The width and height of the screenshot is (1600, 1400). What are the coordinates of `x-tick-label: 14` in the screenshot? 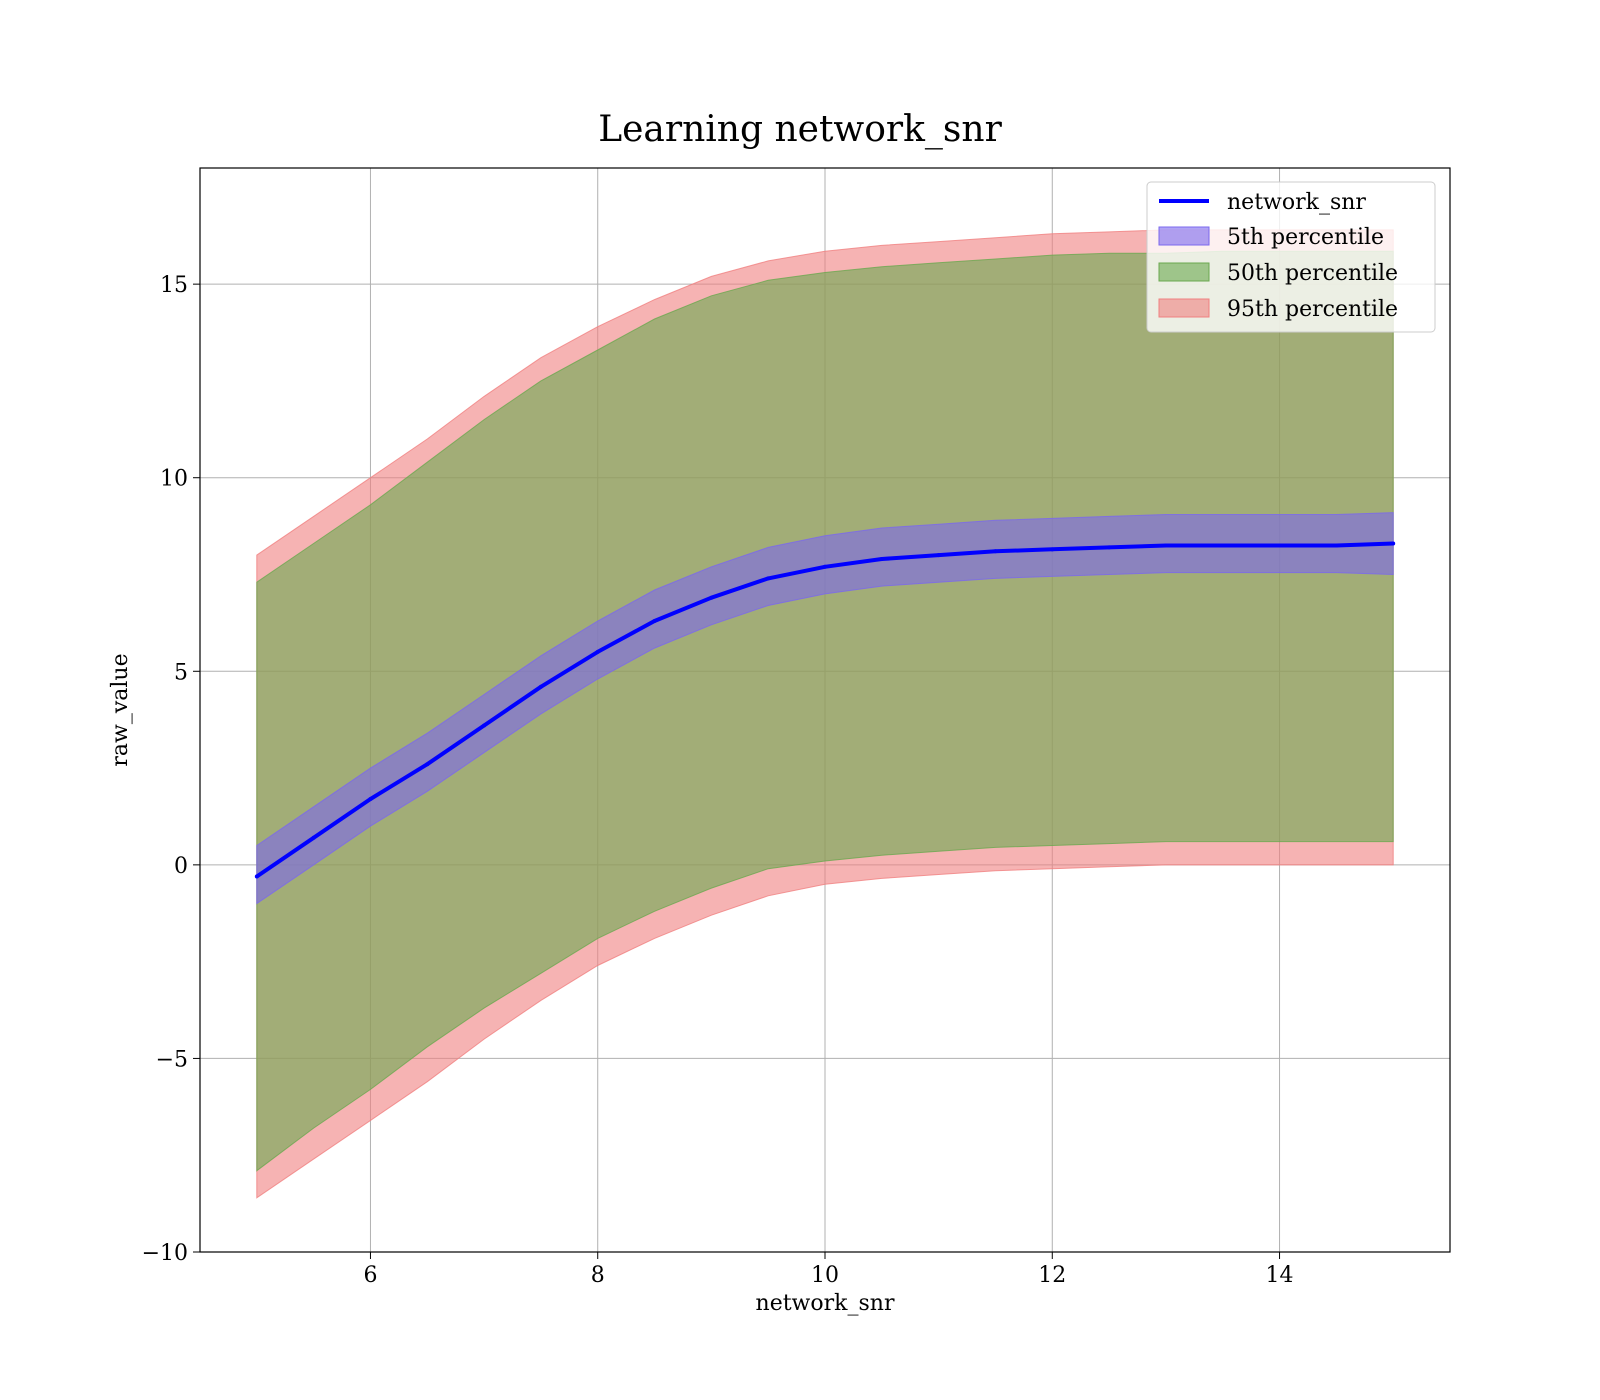 It's located at (1280, 1275).